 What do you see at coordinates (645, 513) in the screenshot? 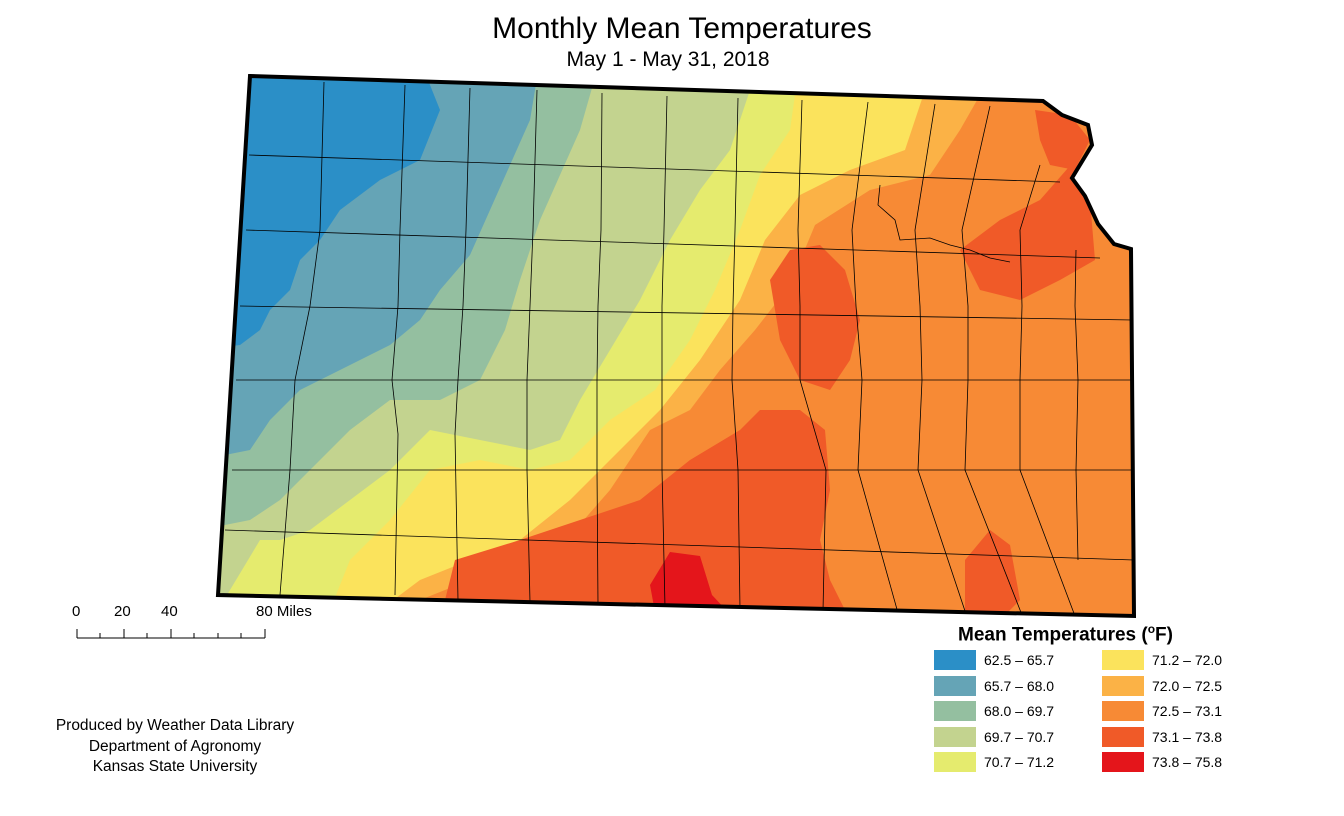
I see `zone-73-1-73-8-south` at bounding box center [645, 513].